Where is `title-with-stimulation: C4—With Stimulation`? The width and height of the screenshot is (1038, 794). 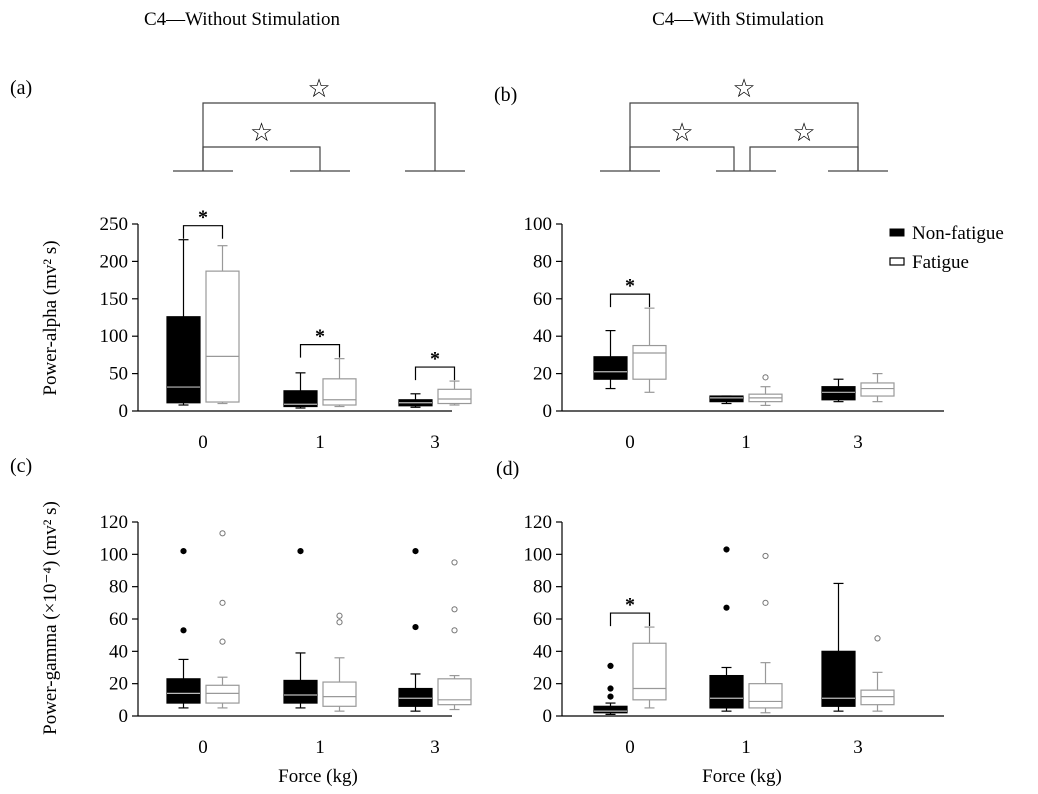 title-with-stimulation: C4—With Stimulation is located at coordinates (738, 19).